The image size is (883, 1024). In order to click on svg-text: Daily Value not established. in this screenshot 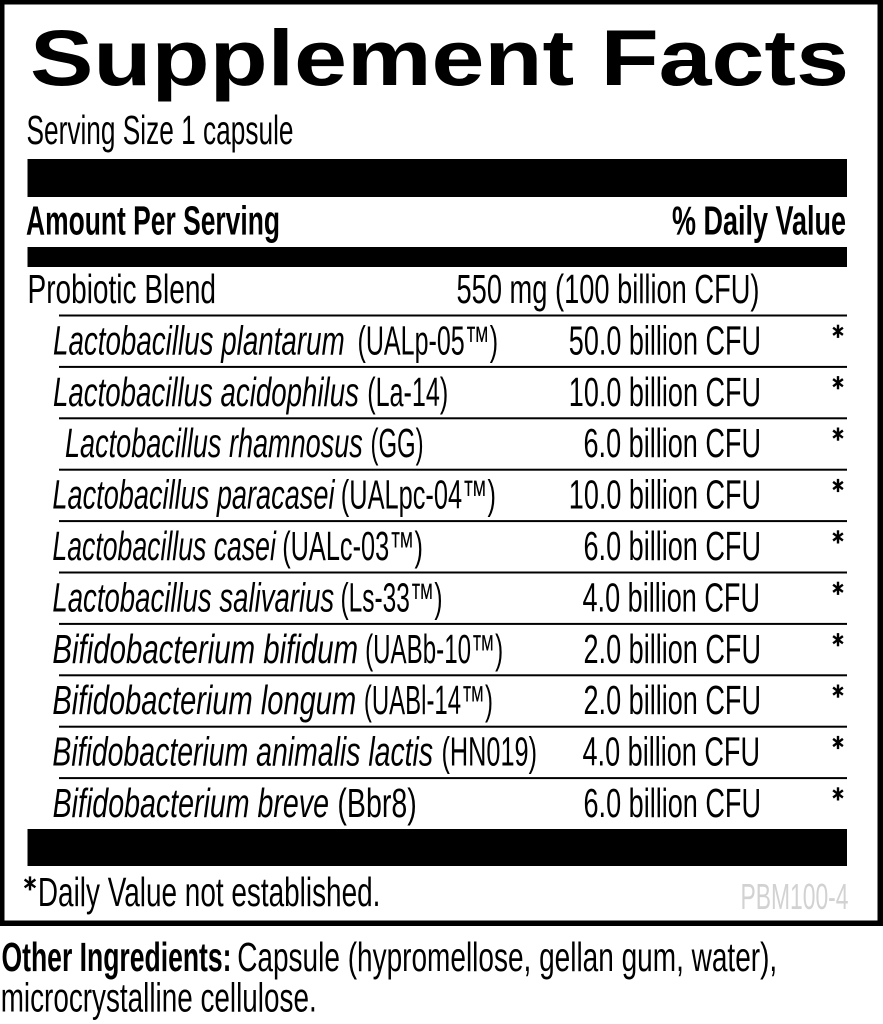, I will do `click(209, 892)`.